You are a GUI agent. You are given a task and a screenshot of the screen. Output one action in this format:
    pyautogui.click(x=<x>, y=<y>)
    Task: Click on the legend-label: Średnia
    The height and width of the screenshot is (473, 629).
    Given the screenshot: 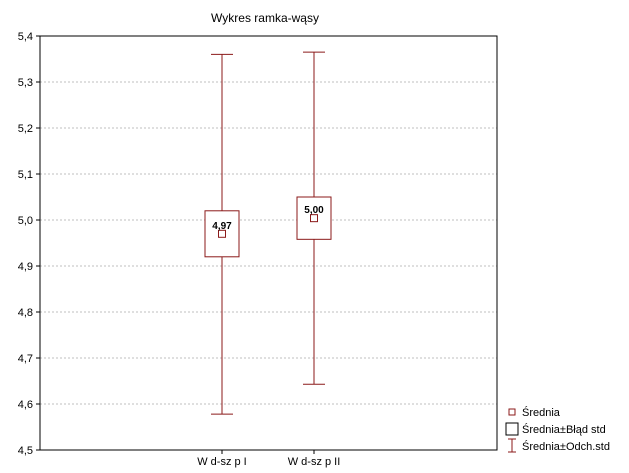 What is the action you would take?
    pyautogui.click(x=541, y=412)
    